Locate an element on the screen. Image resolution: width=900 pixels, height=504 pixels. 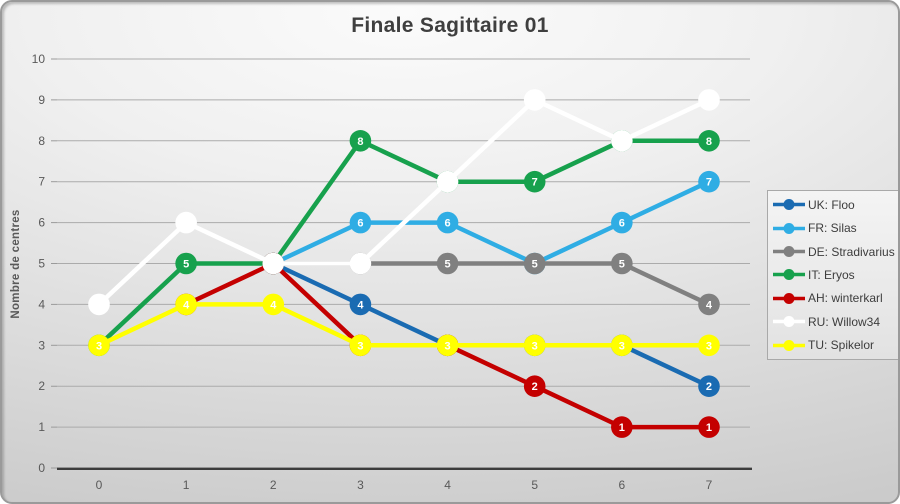
y-tick-label: 5 is located at coordinates (41, 264).